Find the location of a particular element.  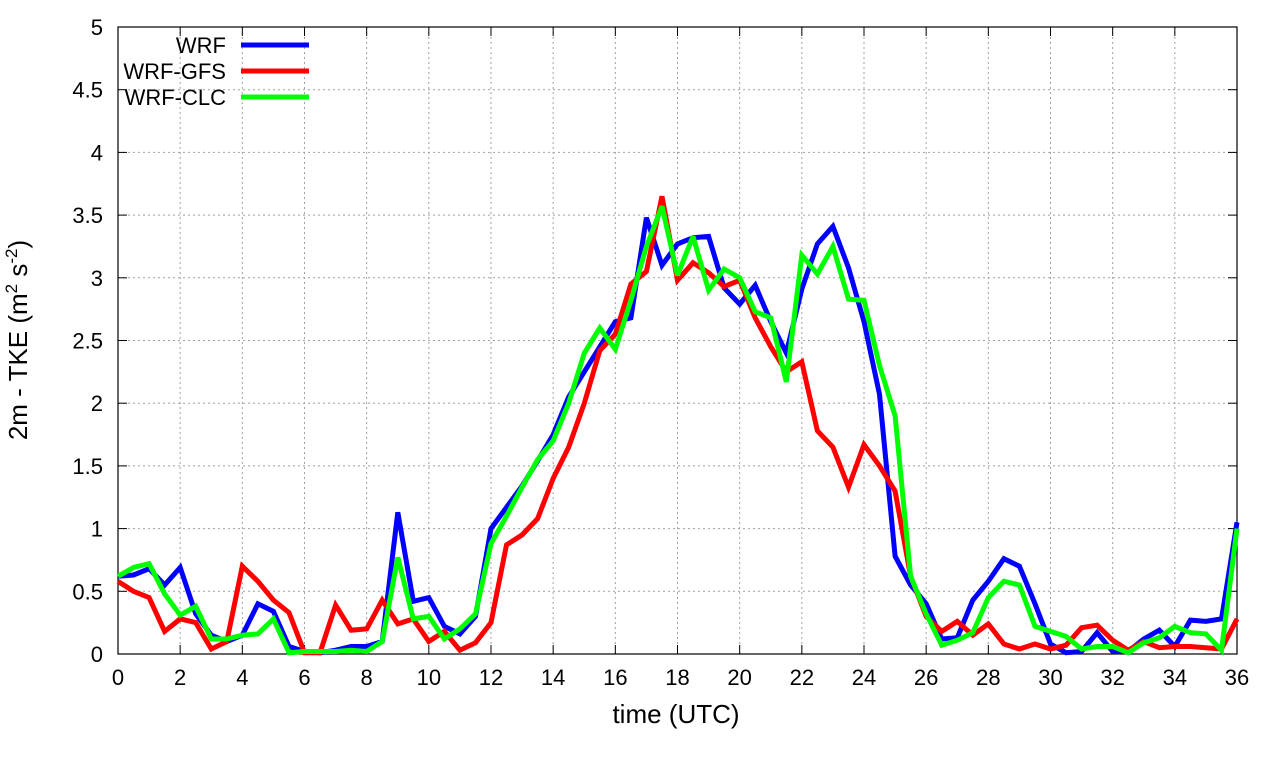

x-axis-title: time (UTC) is located at coordinates (675, 714).